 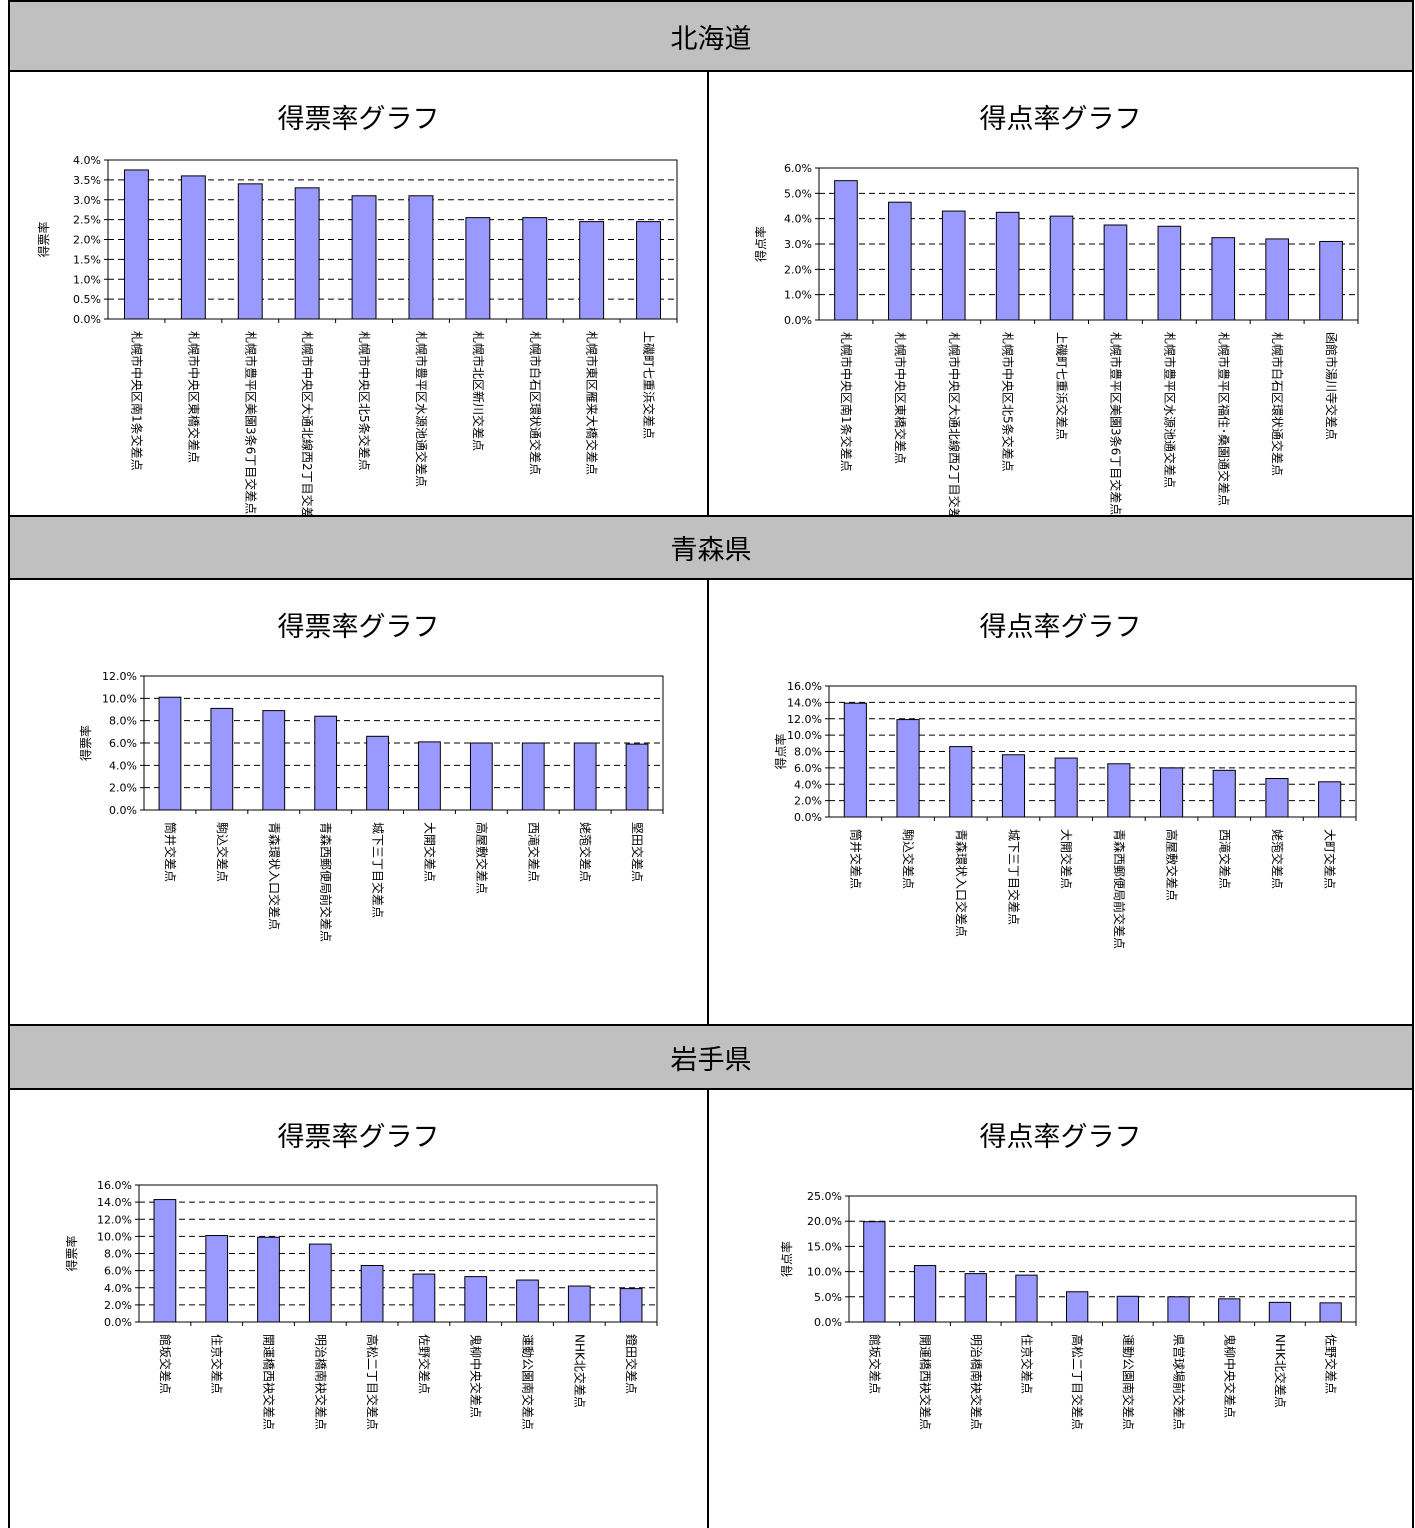 What do you see at coordinates (87, 180) in the screenshot?
I see `y-tick-label: 3.5%` at bounding box center [87, 180].